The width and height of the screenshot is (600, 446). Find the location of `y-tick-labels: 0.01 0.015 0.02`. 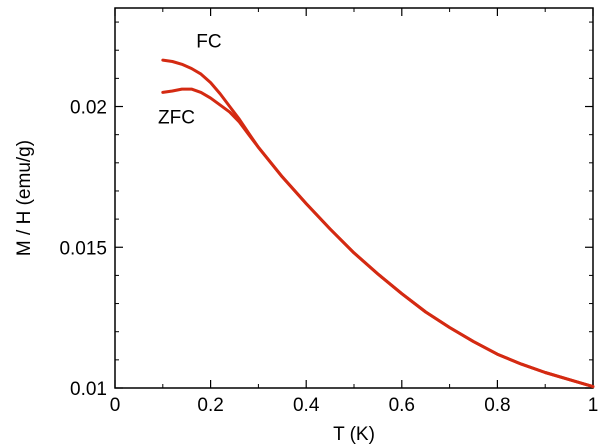

y-tick-labels: 0.01 0.015 0.02 is located at coordinates (83, 249).